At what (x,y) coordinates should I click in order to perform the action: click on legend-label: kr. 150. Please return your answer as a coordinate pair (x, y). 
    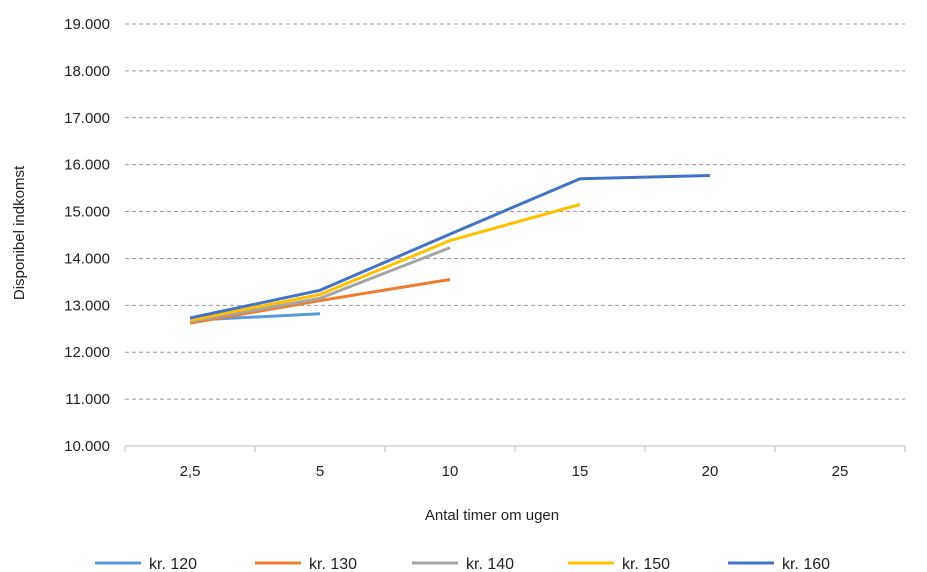
    Looking at the image, I should click on (646, 564).